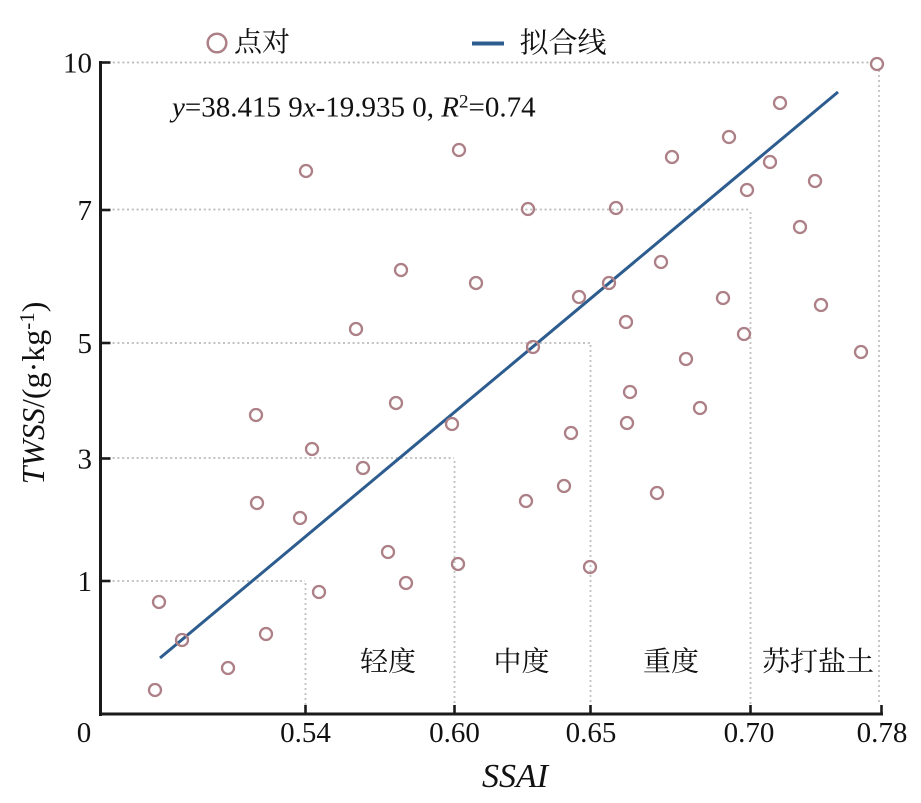 This screenshot has width=921, height=803. What do you see at coordinates (33, 393) in the screenshot?
I see `svg-text: TWSS/(g·kg-1)` at bounding box center [33, 393].